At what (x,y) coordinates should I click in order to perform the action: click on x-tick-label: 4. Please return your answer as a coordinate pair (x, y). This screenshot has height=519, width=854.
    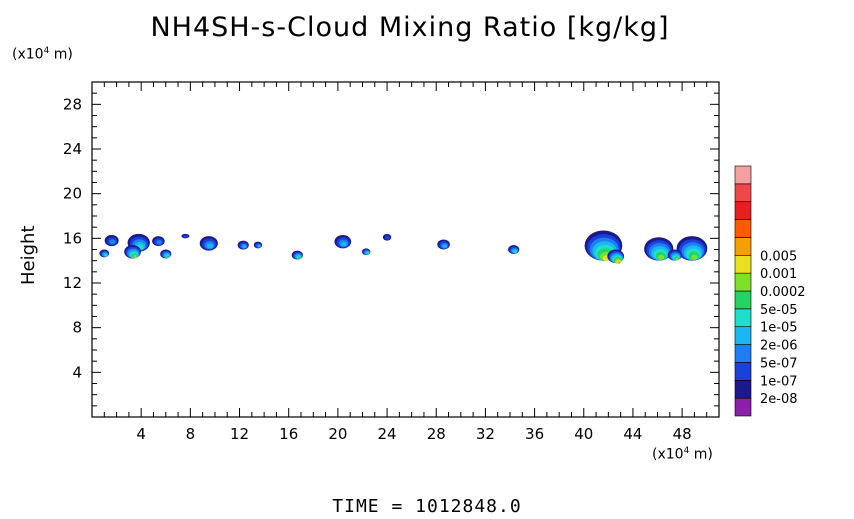
    Looking at the image, I should click on (141, 434).